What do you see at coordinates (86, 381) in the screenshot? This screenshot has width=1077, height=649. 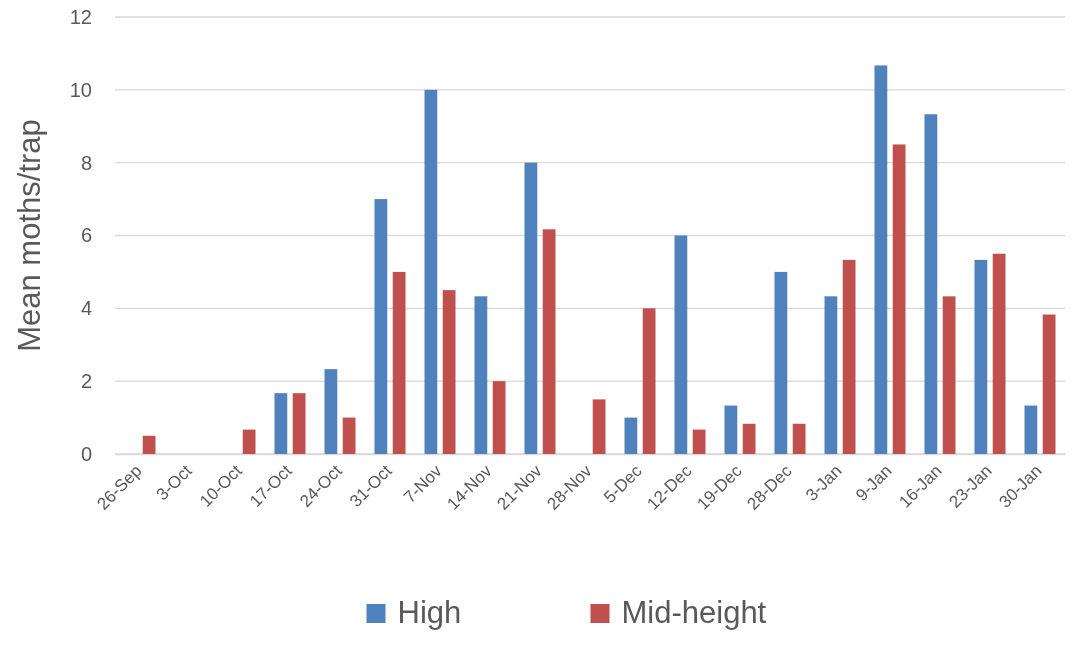 I see `y-tick-label: 2` at bounding box center [86, 381].